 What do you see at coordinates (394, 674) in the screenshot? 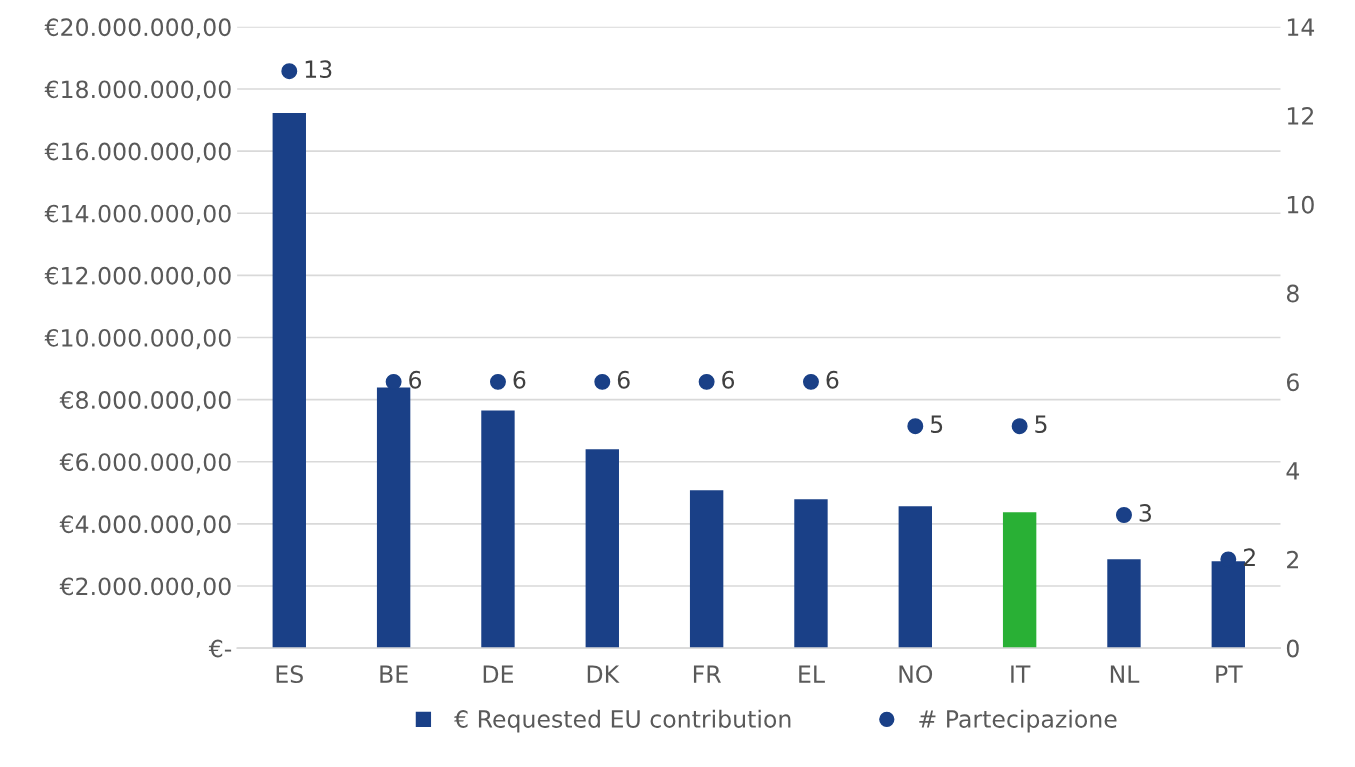
I see `x-tick-label: BE` at bounding box center [394, 674].